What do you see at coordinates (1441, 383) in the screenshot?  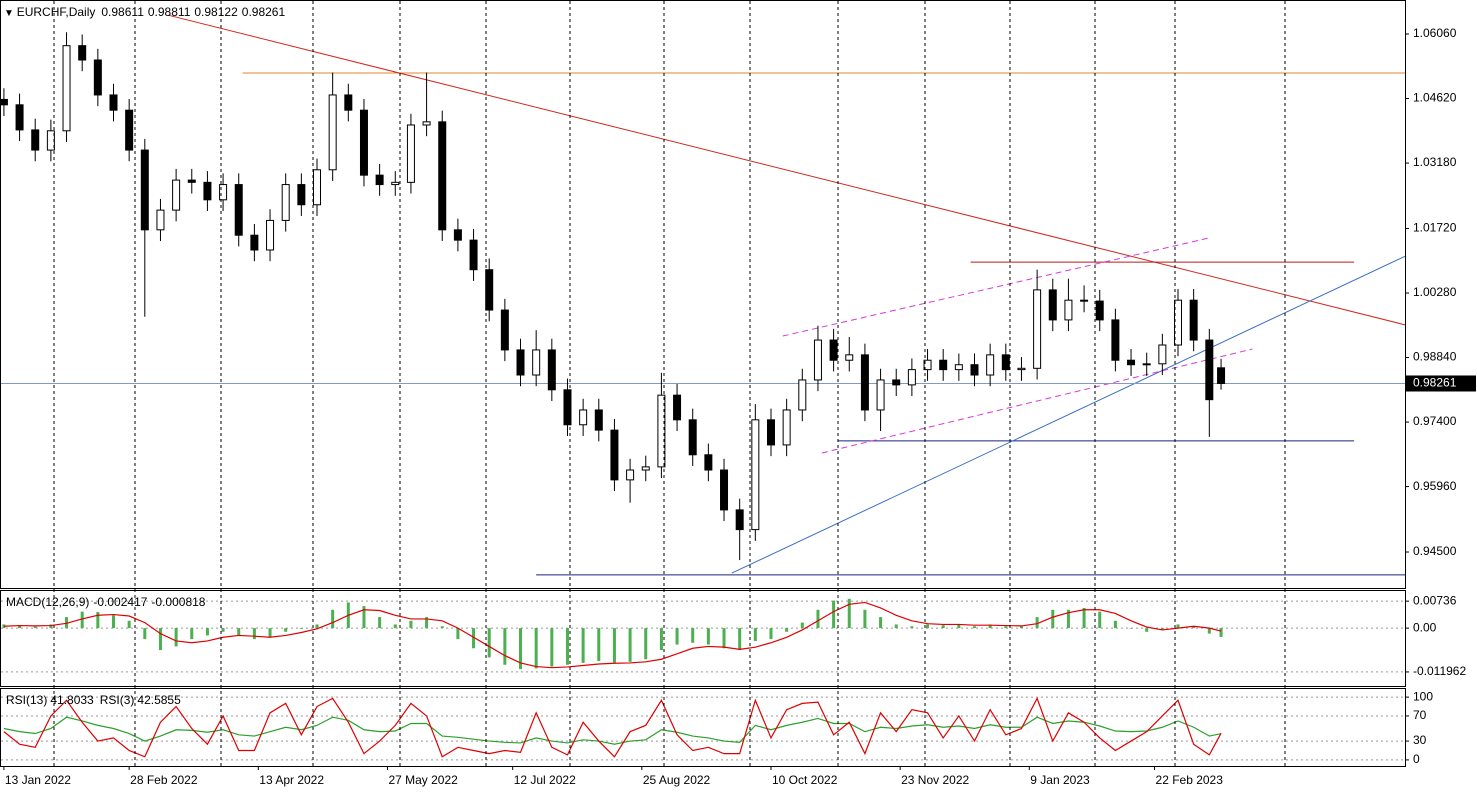 I see `last-price-box` at bounding box center [1441, 383].